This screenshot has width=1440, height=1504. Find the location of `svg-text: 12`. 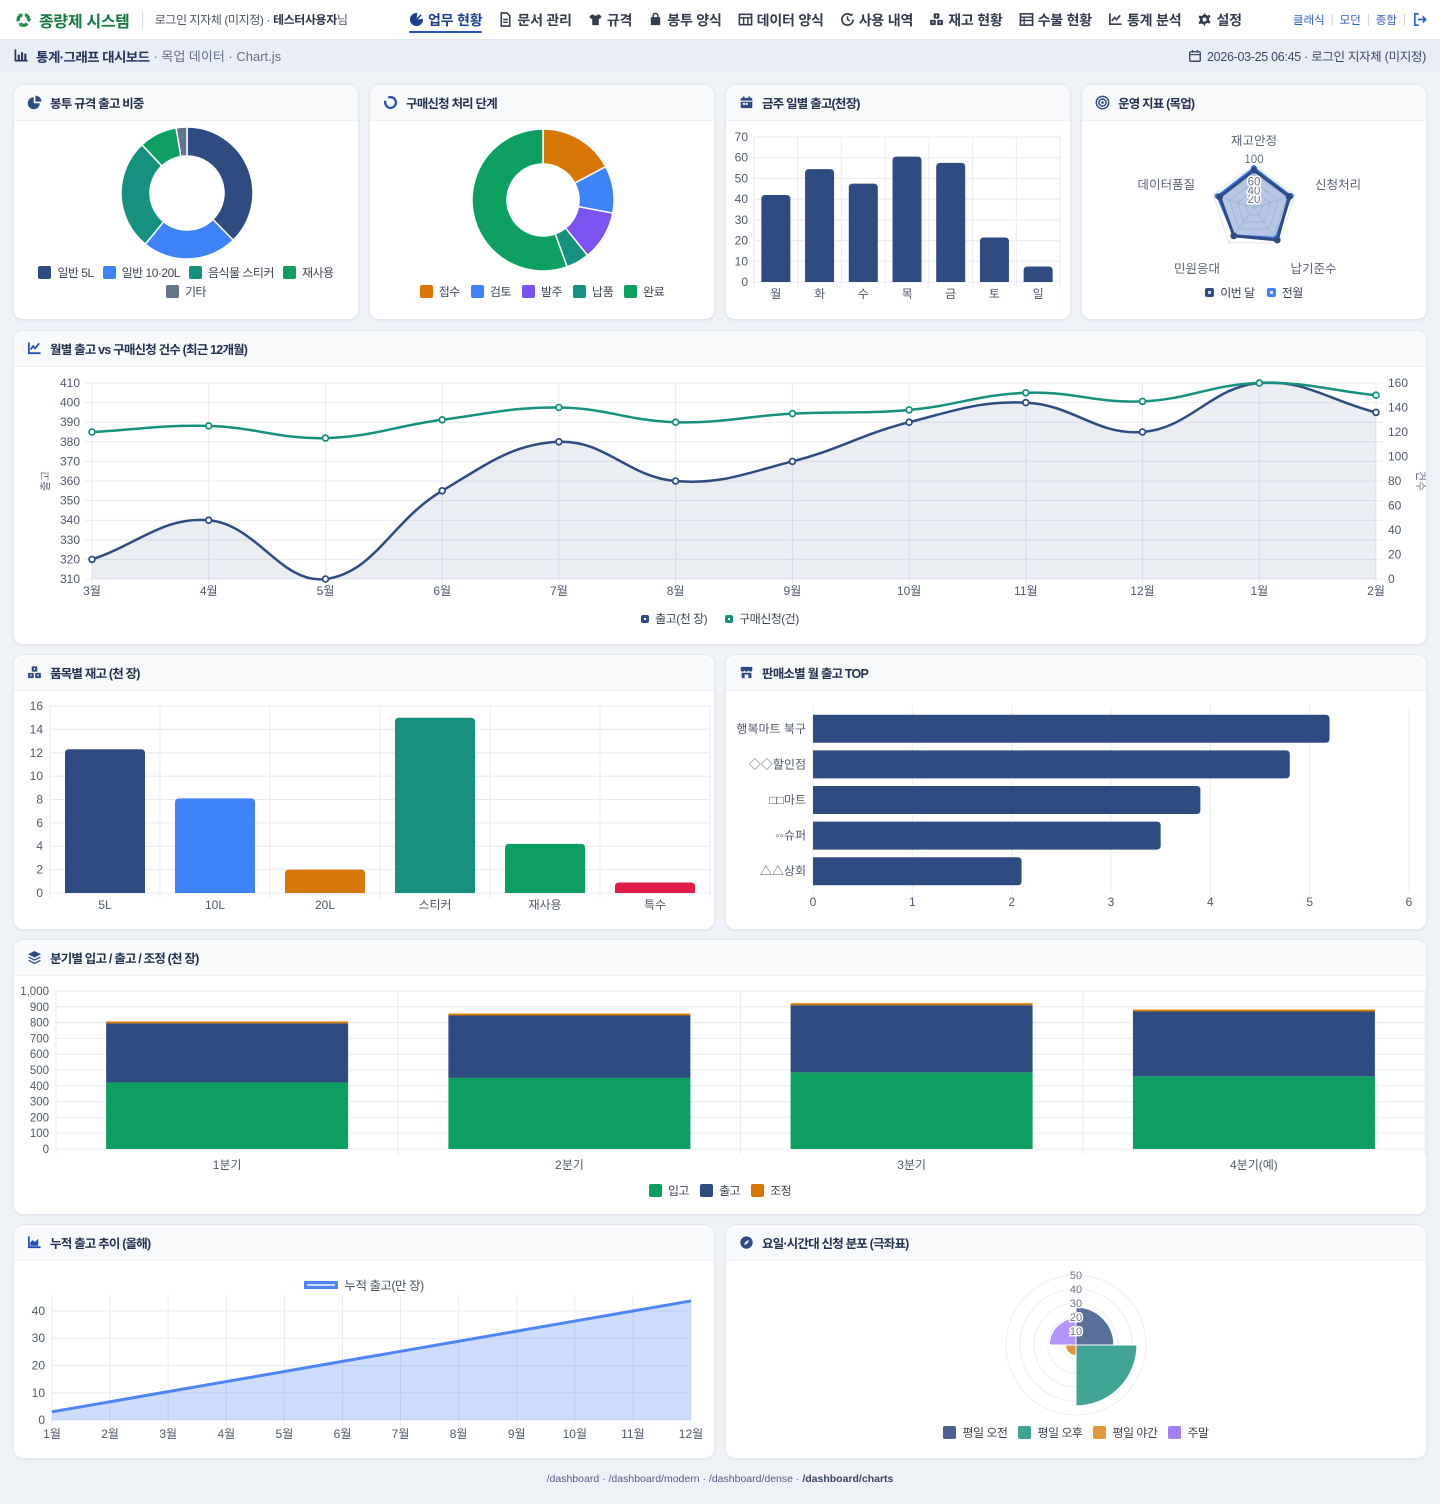

svg-text: 12 is located at coordinates (37, 753).